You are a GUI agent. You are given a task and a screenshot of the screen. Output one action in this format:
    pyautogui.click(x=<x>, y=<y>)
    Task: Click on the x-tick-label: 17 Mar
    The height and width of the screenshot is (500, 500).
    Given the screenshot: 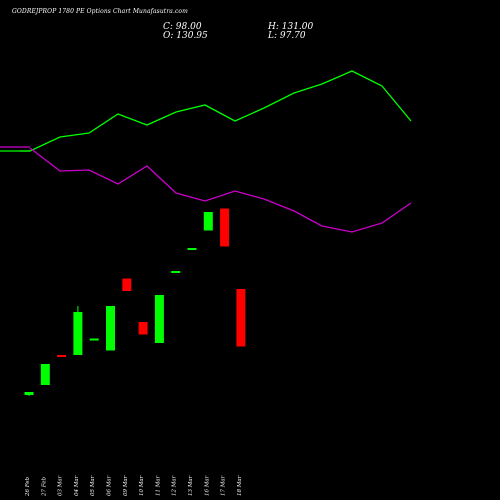 What is the action you would take?
    pyautogui.click(x=224, y=485)
    